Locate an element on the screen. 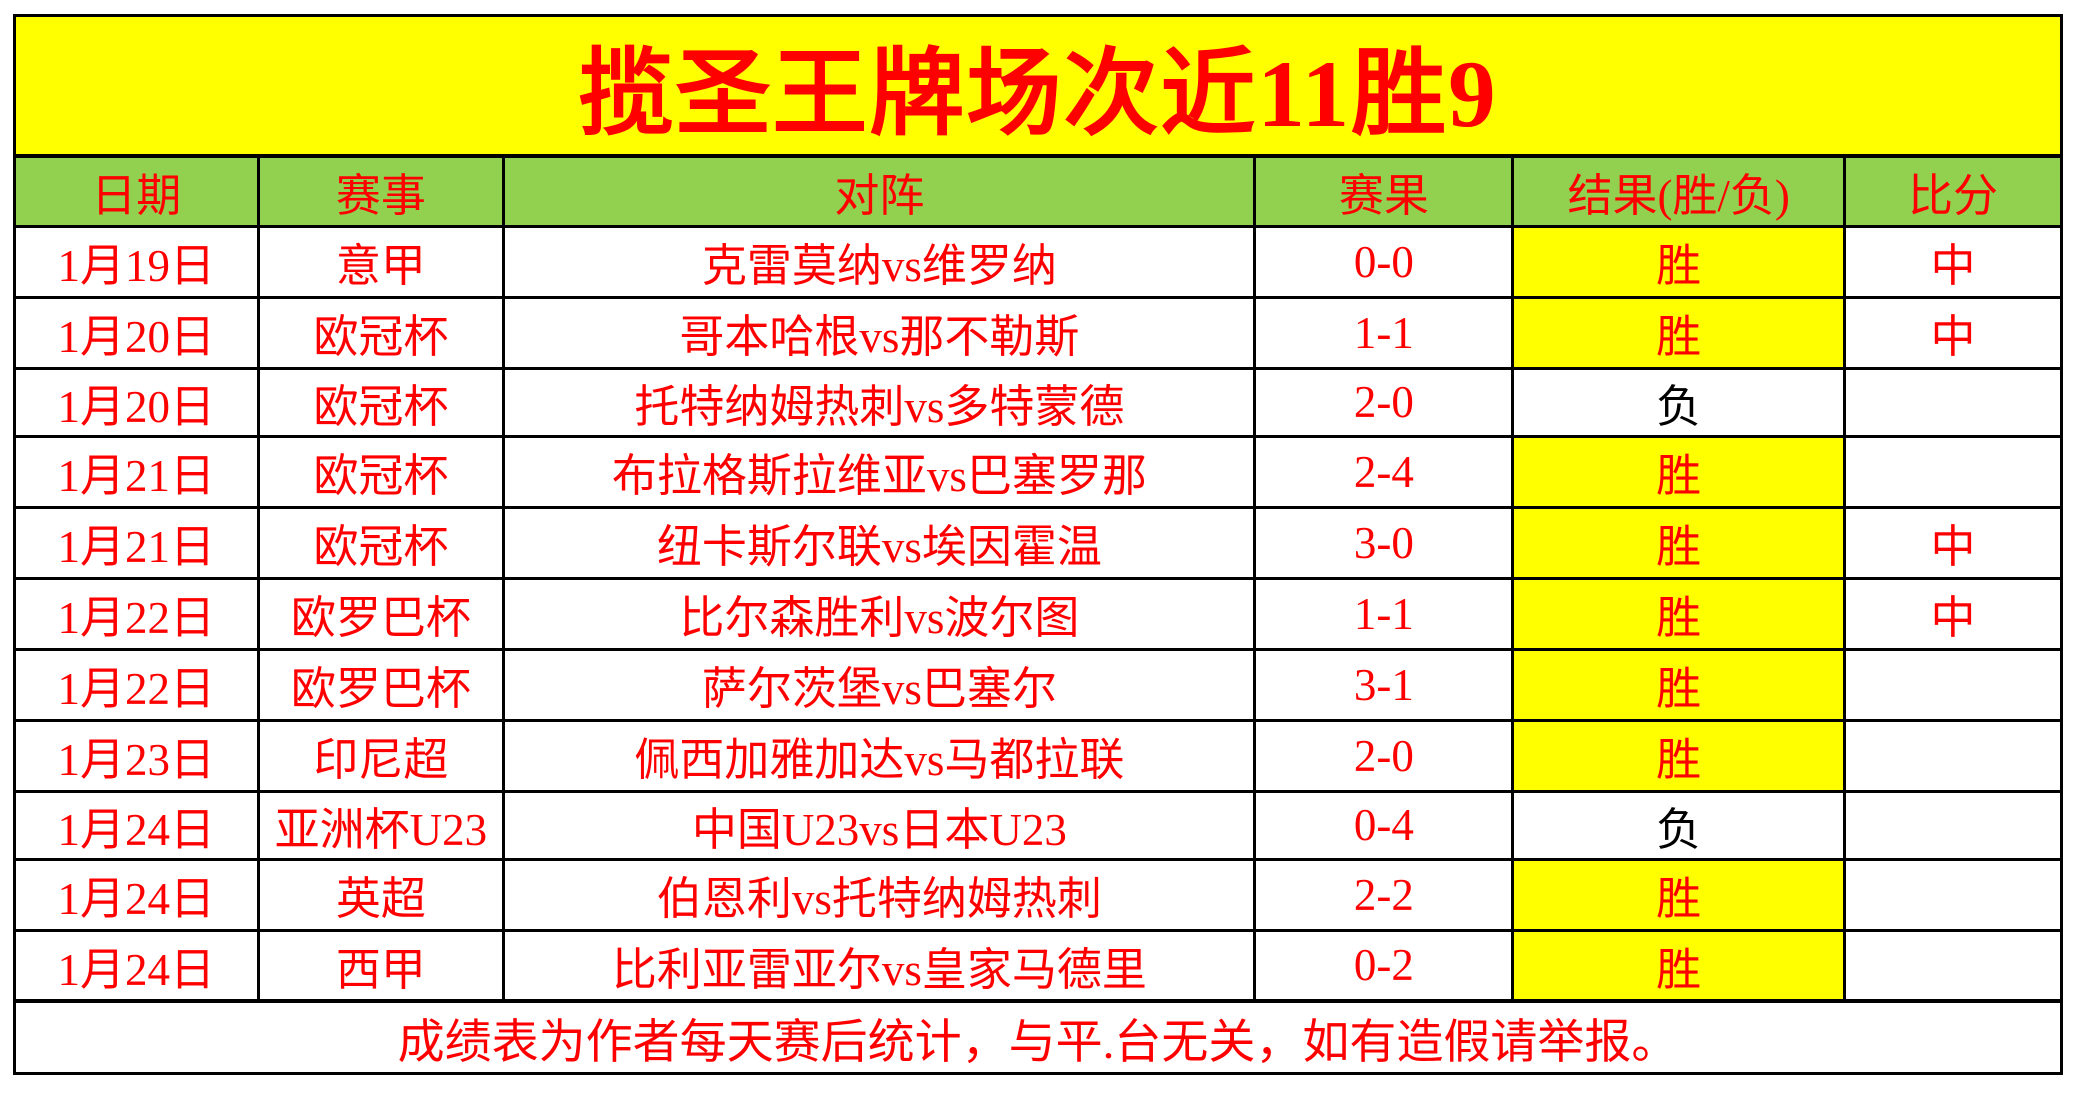 This screenshot has height=1114, width=2088. table-row: 1月24日 英超 伯恩利vs托特纳姆热刺 2-2 胜 is located at coordinates (1038, 894).